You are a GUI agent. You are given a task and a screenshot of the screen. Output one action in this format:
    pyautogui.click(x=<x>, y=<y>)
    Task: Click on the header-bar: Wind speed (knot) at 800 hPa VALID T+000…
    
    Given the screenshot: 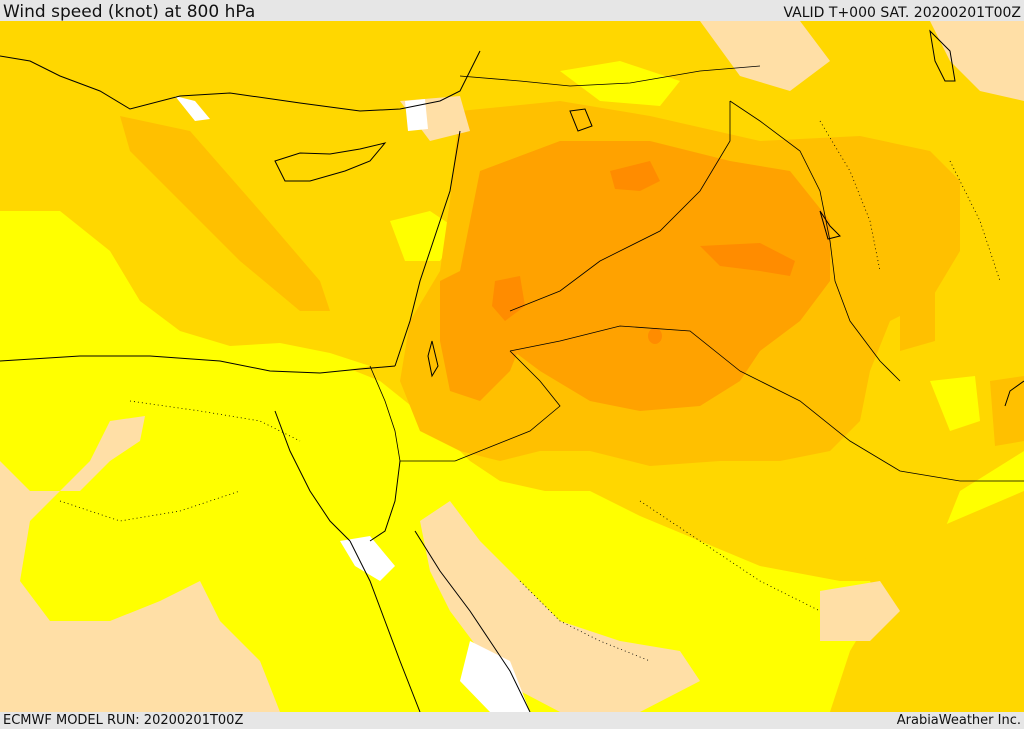 What is the action you would take?
    pyautogui.click(x=512, y=11)
    